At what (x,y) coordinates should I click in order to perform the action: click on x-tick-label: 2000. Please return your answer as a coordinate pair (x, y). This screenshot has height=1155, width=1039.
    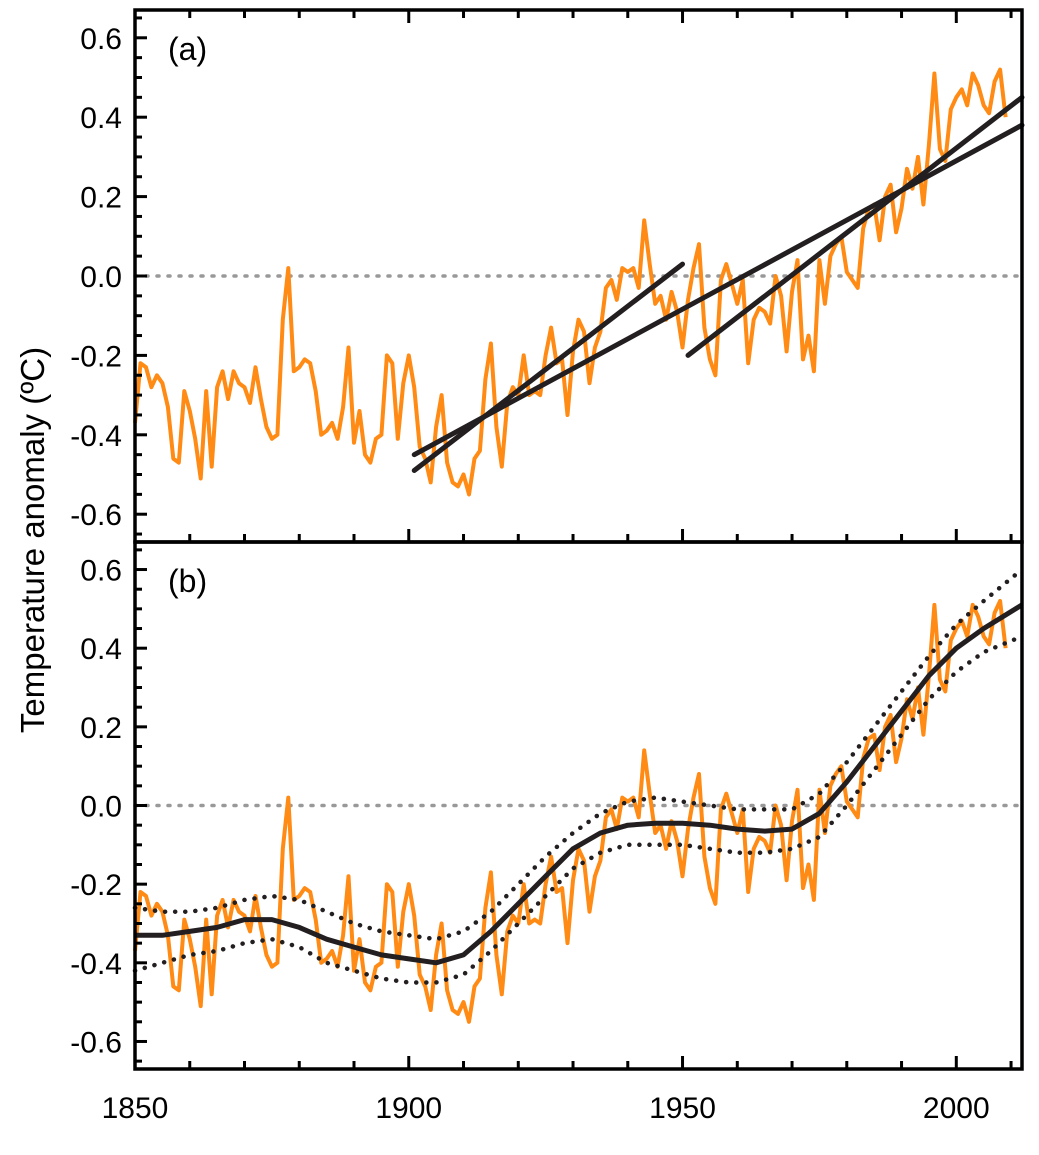
    Looking at the image, I should click on (956, 1108).